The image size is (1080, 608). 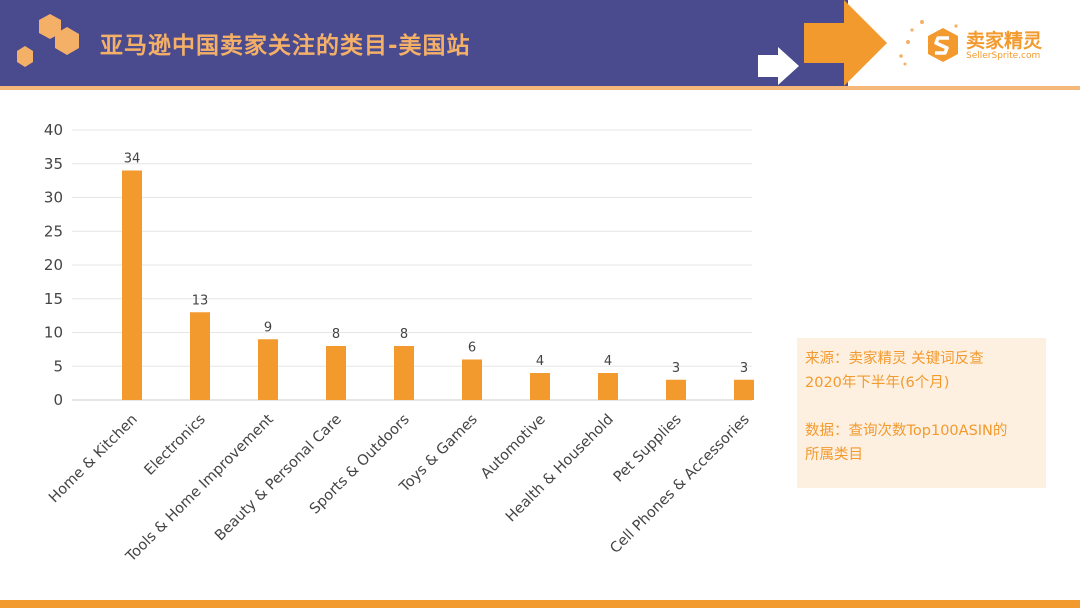 What do you see at coordinates (53, 299) in the screenshot?
I see `y-tick-label: 15` at bounding box center [53, 299].